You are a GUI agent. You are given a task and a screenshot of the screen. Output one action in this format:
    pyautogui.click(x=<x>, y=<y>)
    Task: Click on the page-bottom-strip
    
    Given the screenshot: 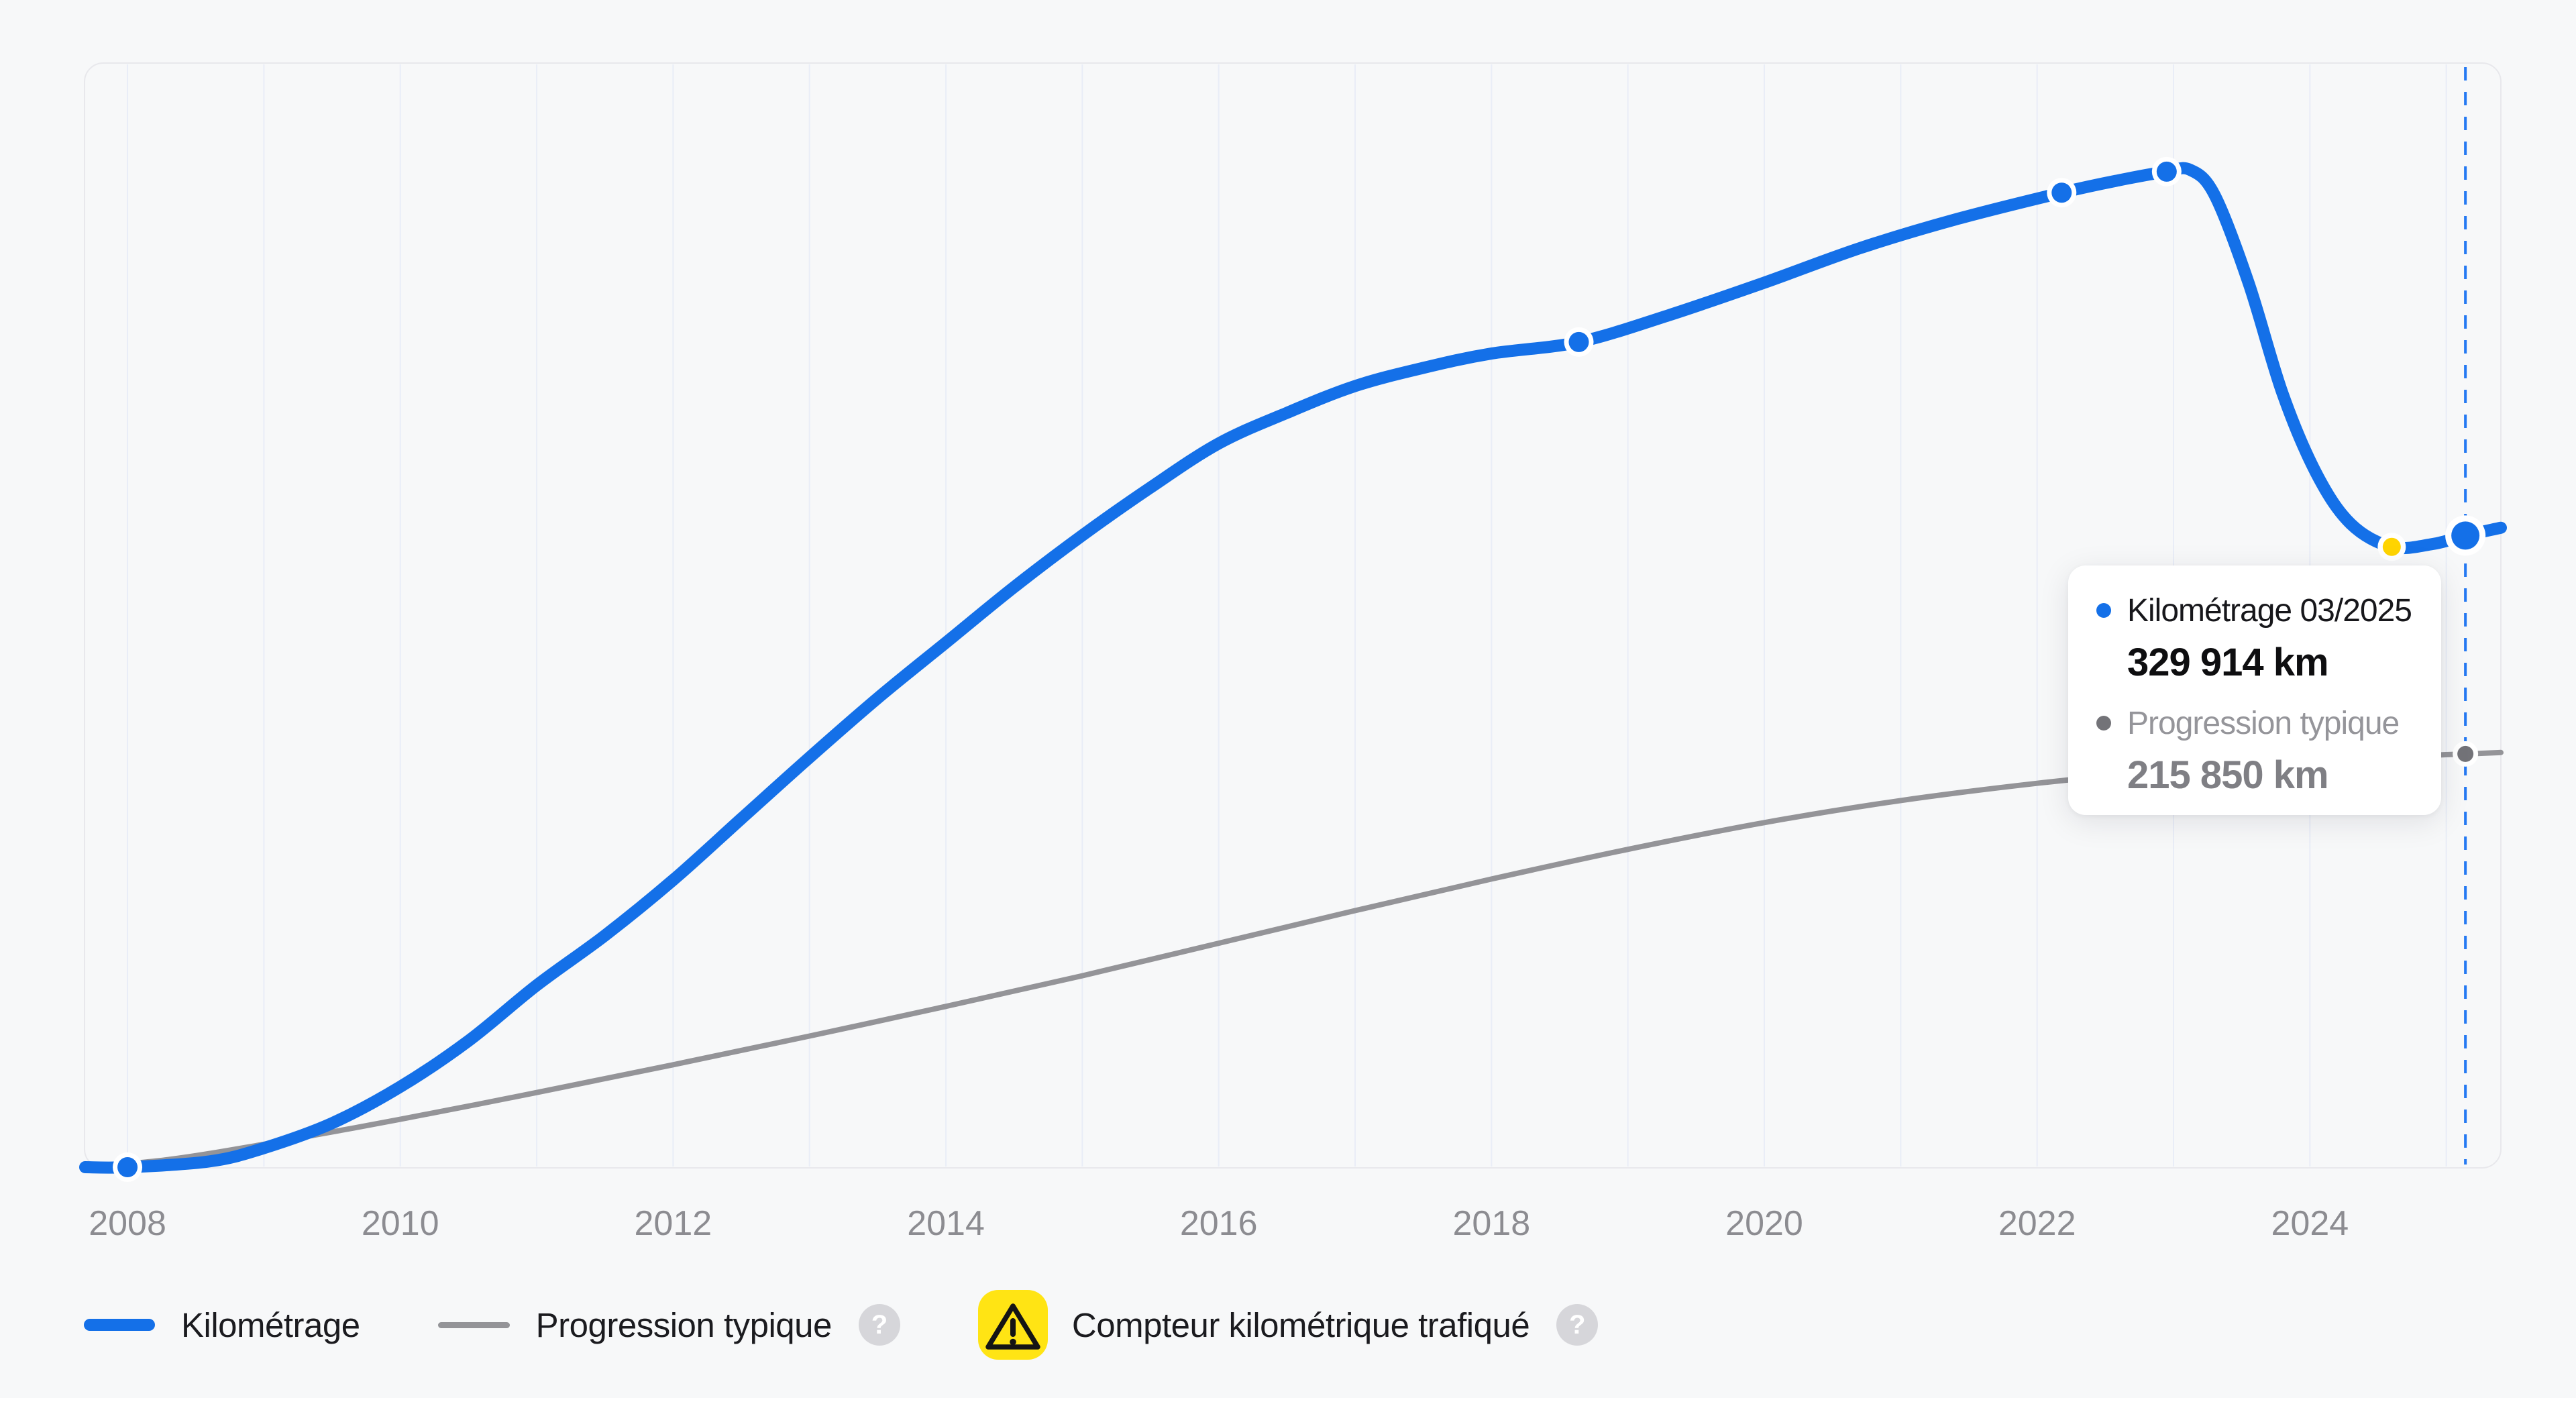 What is the action you would take?
    pyautogui.click(x=1288, y=1402)
    